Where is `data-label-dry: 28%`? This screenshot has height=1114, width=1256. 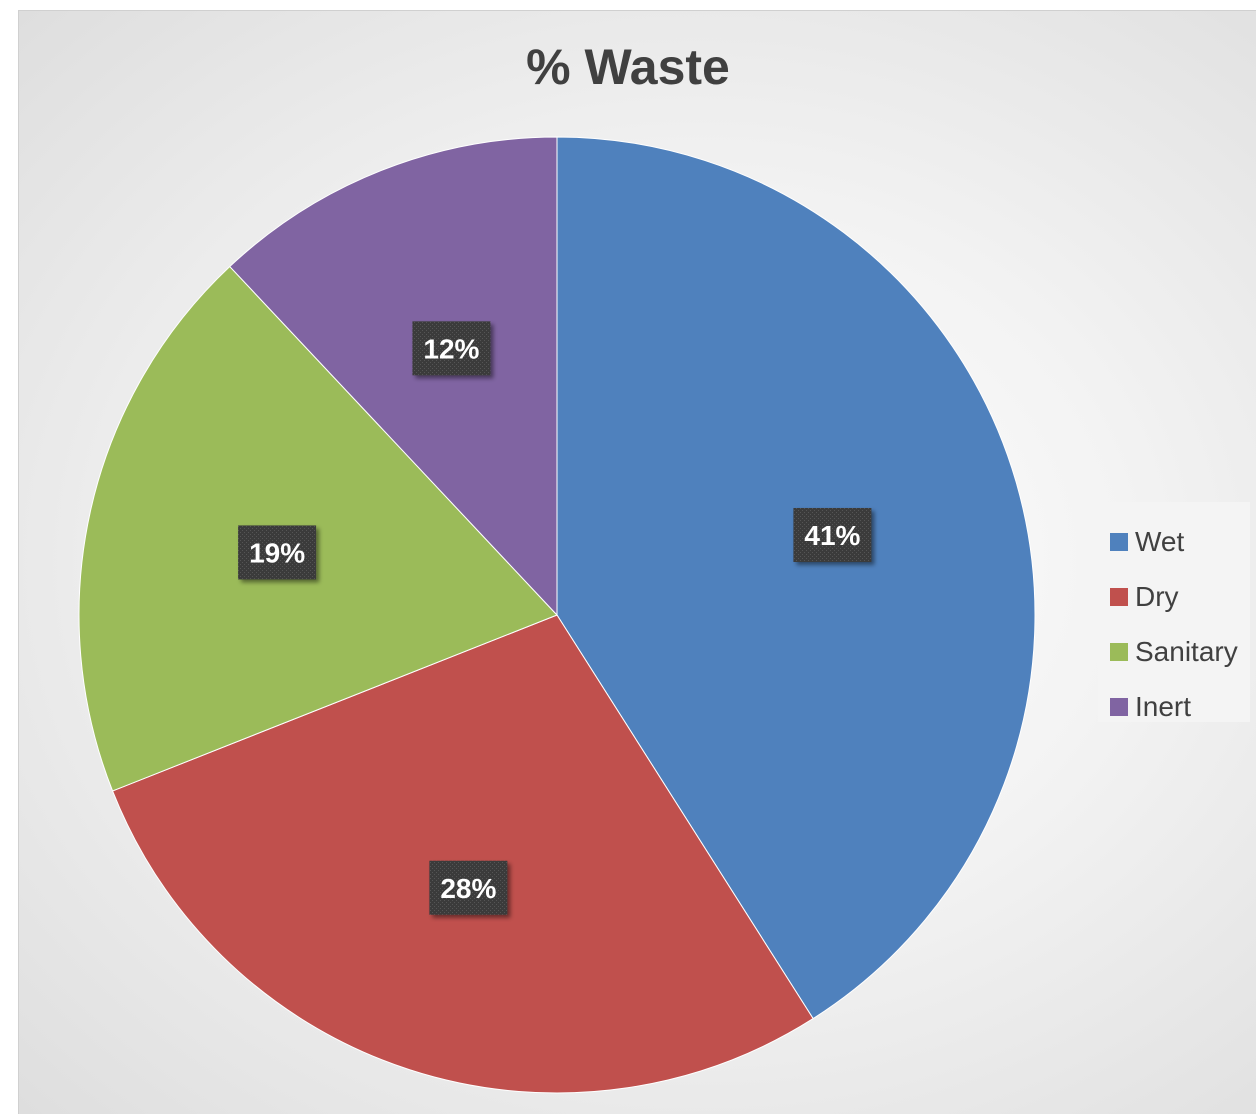
data-label-dry: 28% is located at coordinates (468, 887).